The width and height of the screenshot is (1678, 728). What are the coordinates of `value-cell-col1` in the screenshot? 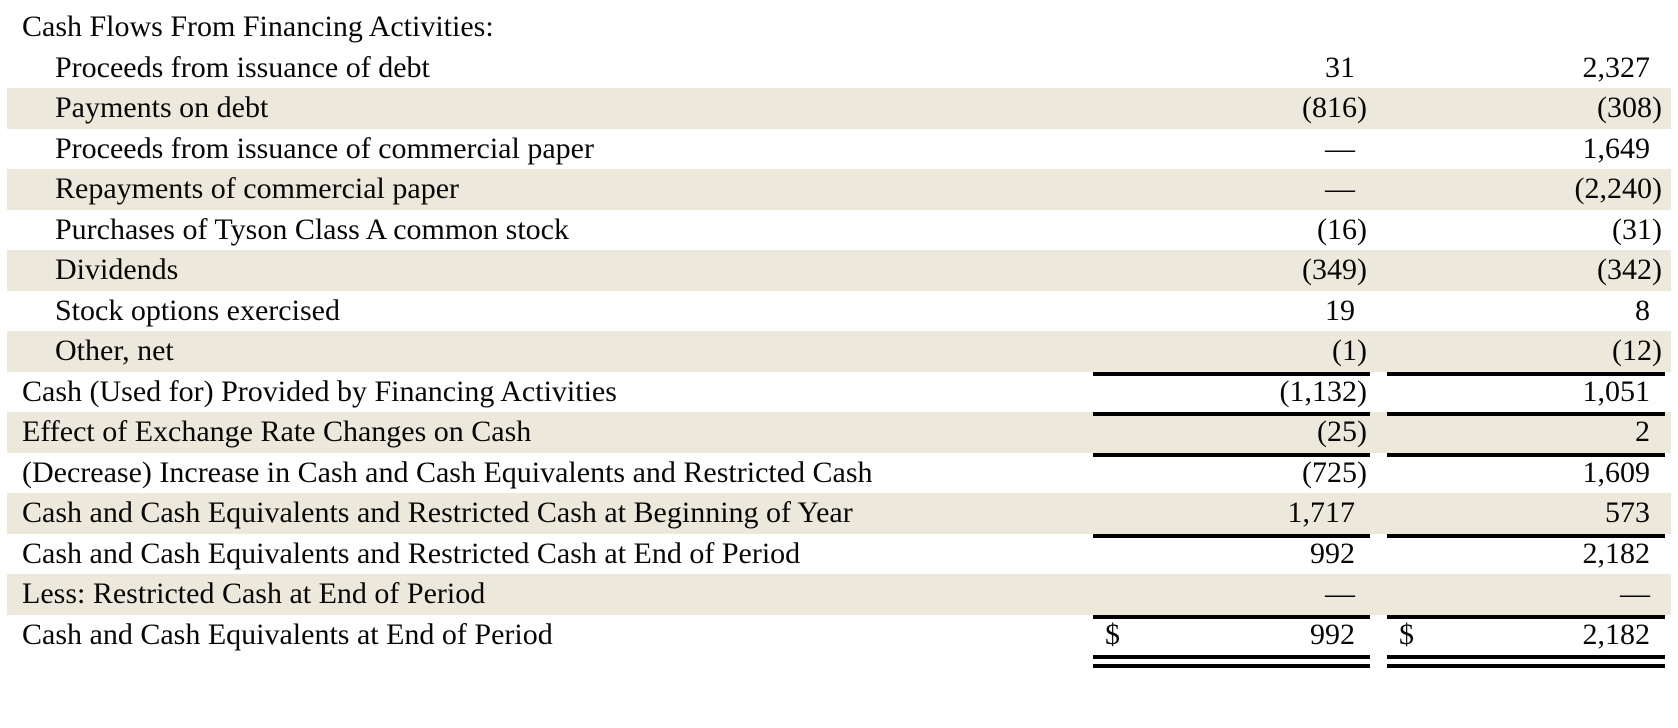 It's located at (1231, 27).